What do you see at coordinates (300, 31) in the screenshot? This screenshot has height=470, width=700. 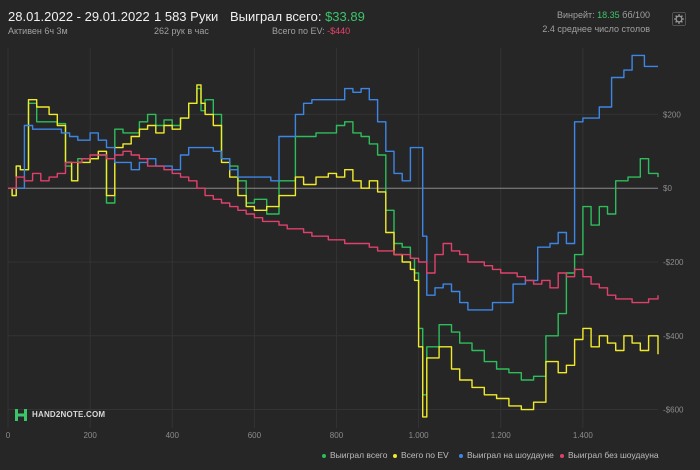 I see `ev-total-label: Всего по EV:` at bounding box center [300, 31].